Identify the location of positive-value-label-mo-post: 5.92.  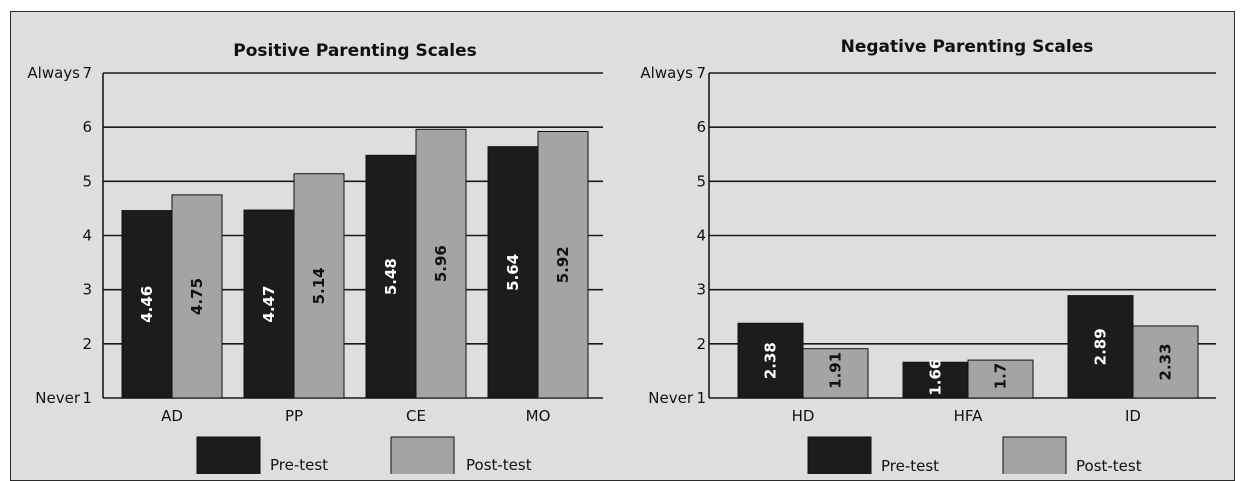
(563, 264).